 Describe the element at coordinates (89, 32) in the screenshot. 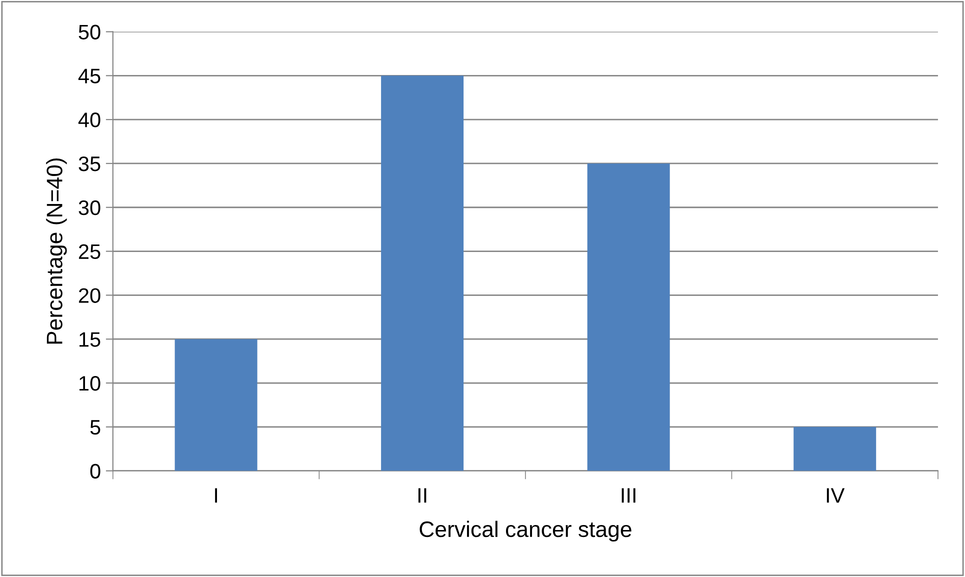

I see `y-tick-label: 50` at that location.